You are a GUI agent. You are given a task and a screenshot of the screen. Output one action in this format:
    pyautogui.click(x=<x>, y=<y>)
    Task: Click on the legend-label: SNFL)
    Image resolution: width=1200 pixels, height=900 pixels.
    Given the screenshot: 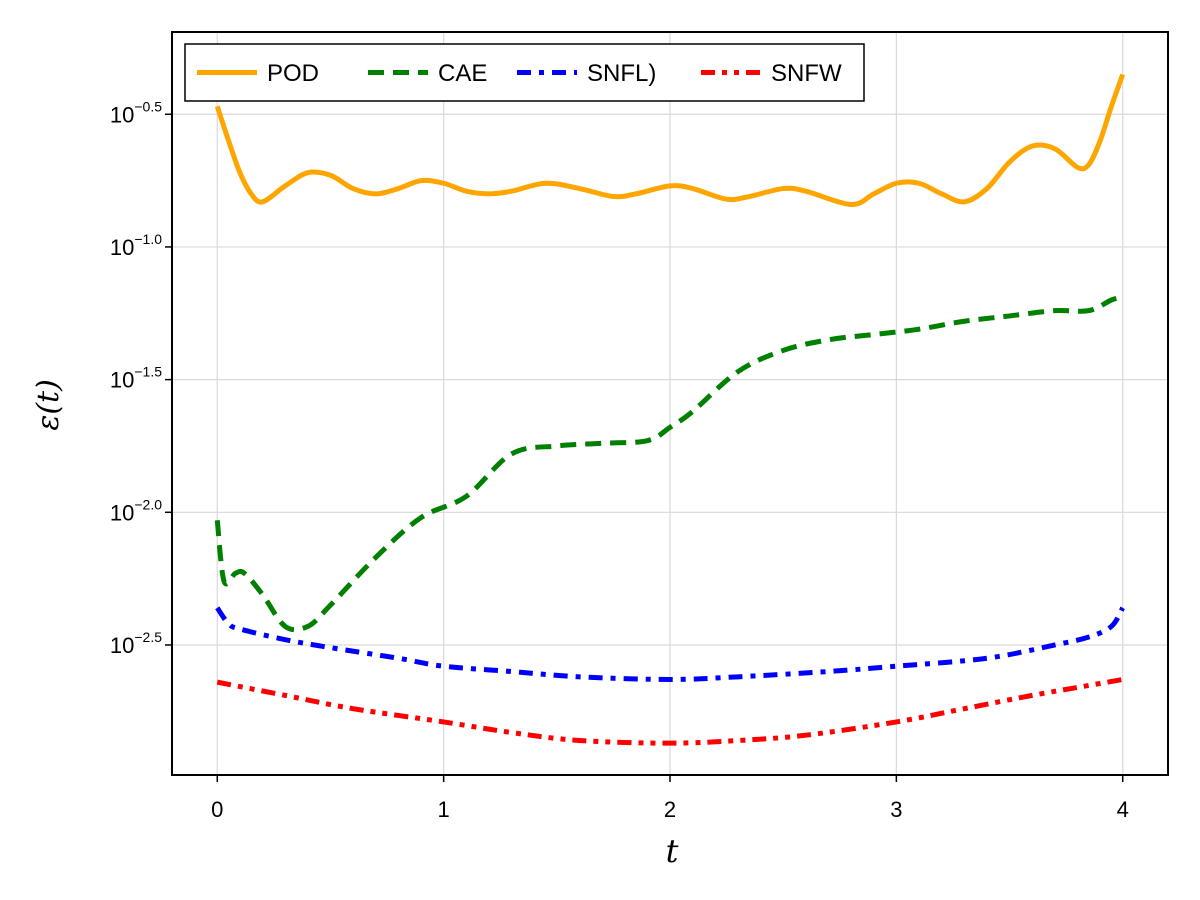 What is the action you would take?
    pyautogui.click(x=621, y=73)
    